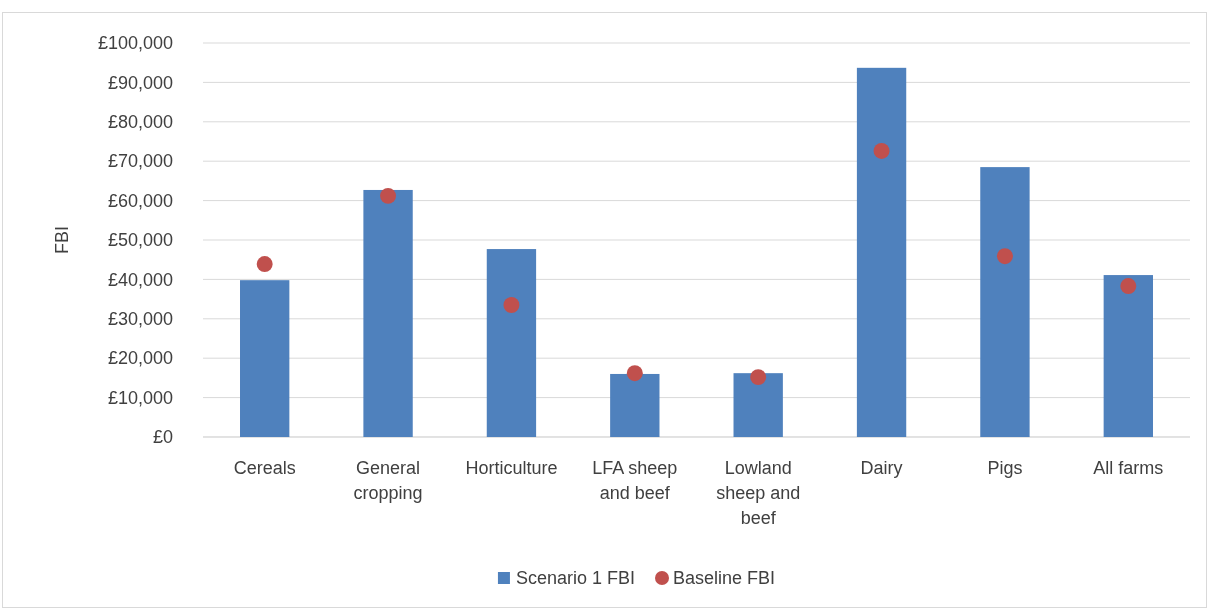  What do you see at coordinates (575, 578) in the screenshot?
I see `legend-label: Scenario 1 FBI` at bounding box center [575, 578].